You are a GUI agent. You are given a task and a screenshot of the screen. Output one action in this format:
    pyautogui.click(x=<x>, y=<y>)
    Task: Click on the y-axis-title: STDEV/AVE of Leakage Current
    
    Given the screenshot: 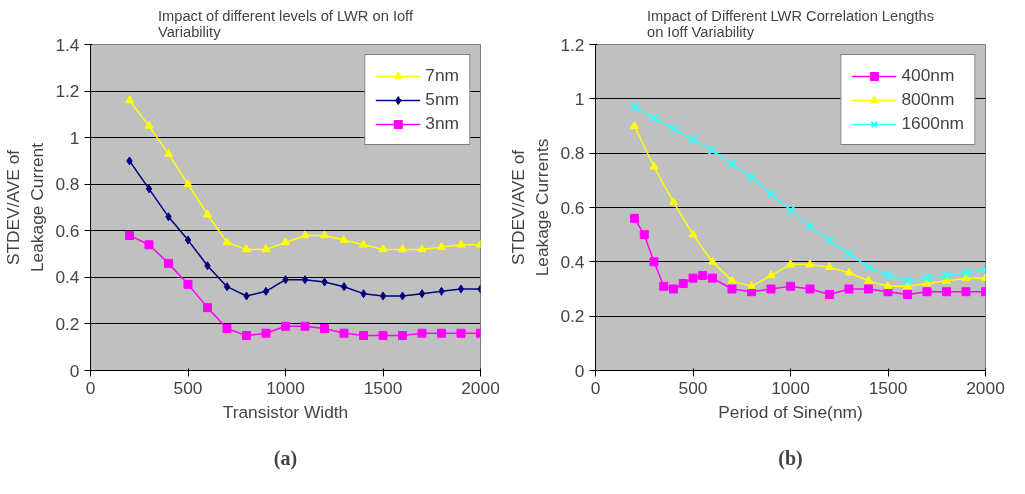 What is the action you would take?
    pyautogui.click(x=25, y=207)
    